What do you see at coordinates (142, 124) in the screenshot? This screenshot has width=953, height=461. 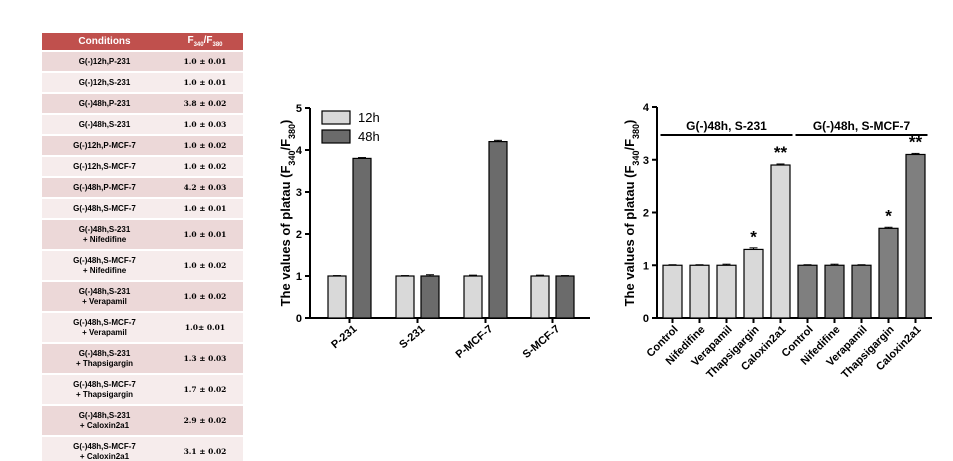 I see `table-row: G(-)48h,S-231 1.0 ± 0.03` at bounding box center [142, 124].